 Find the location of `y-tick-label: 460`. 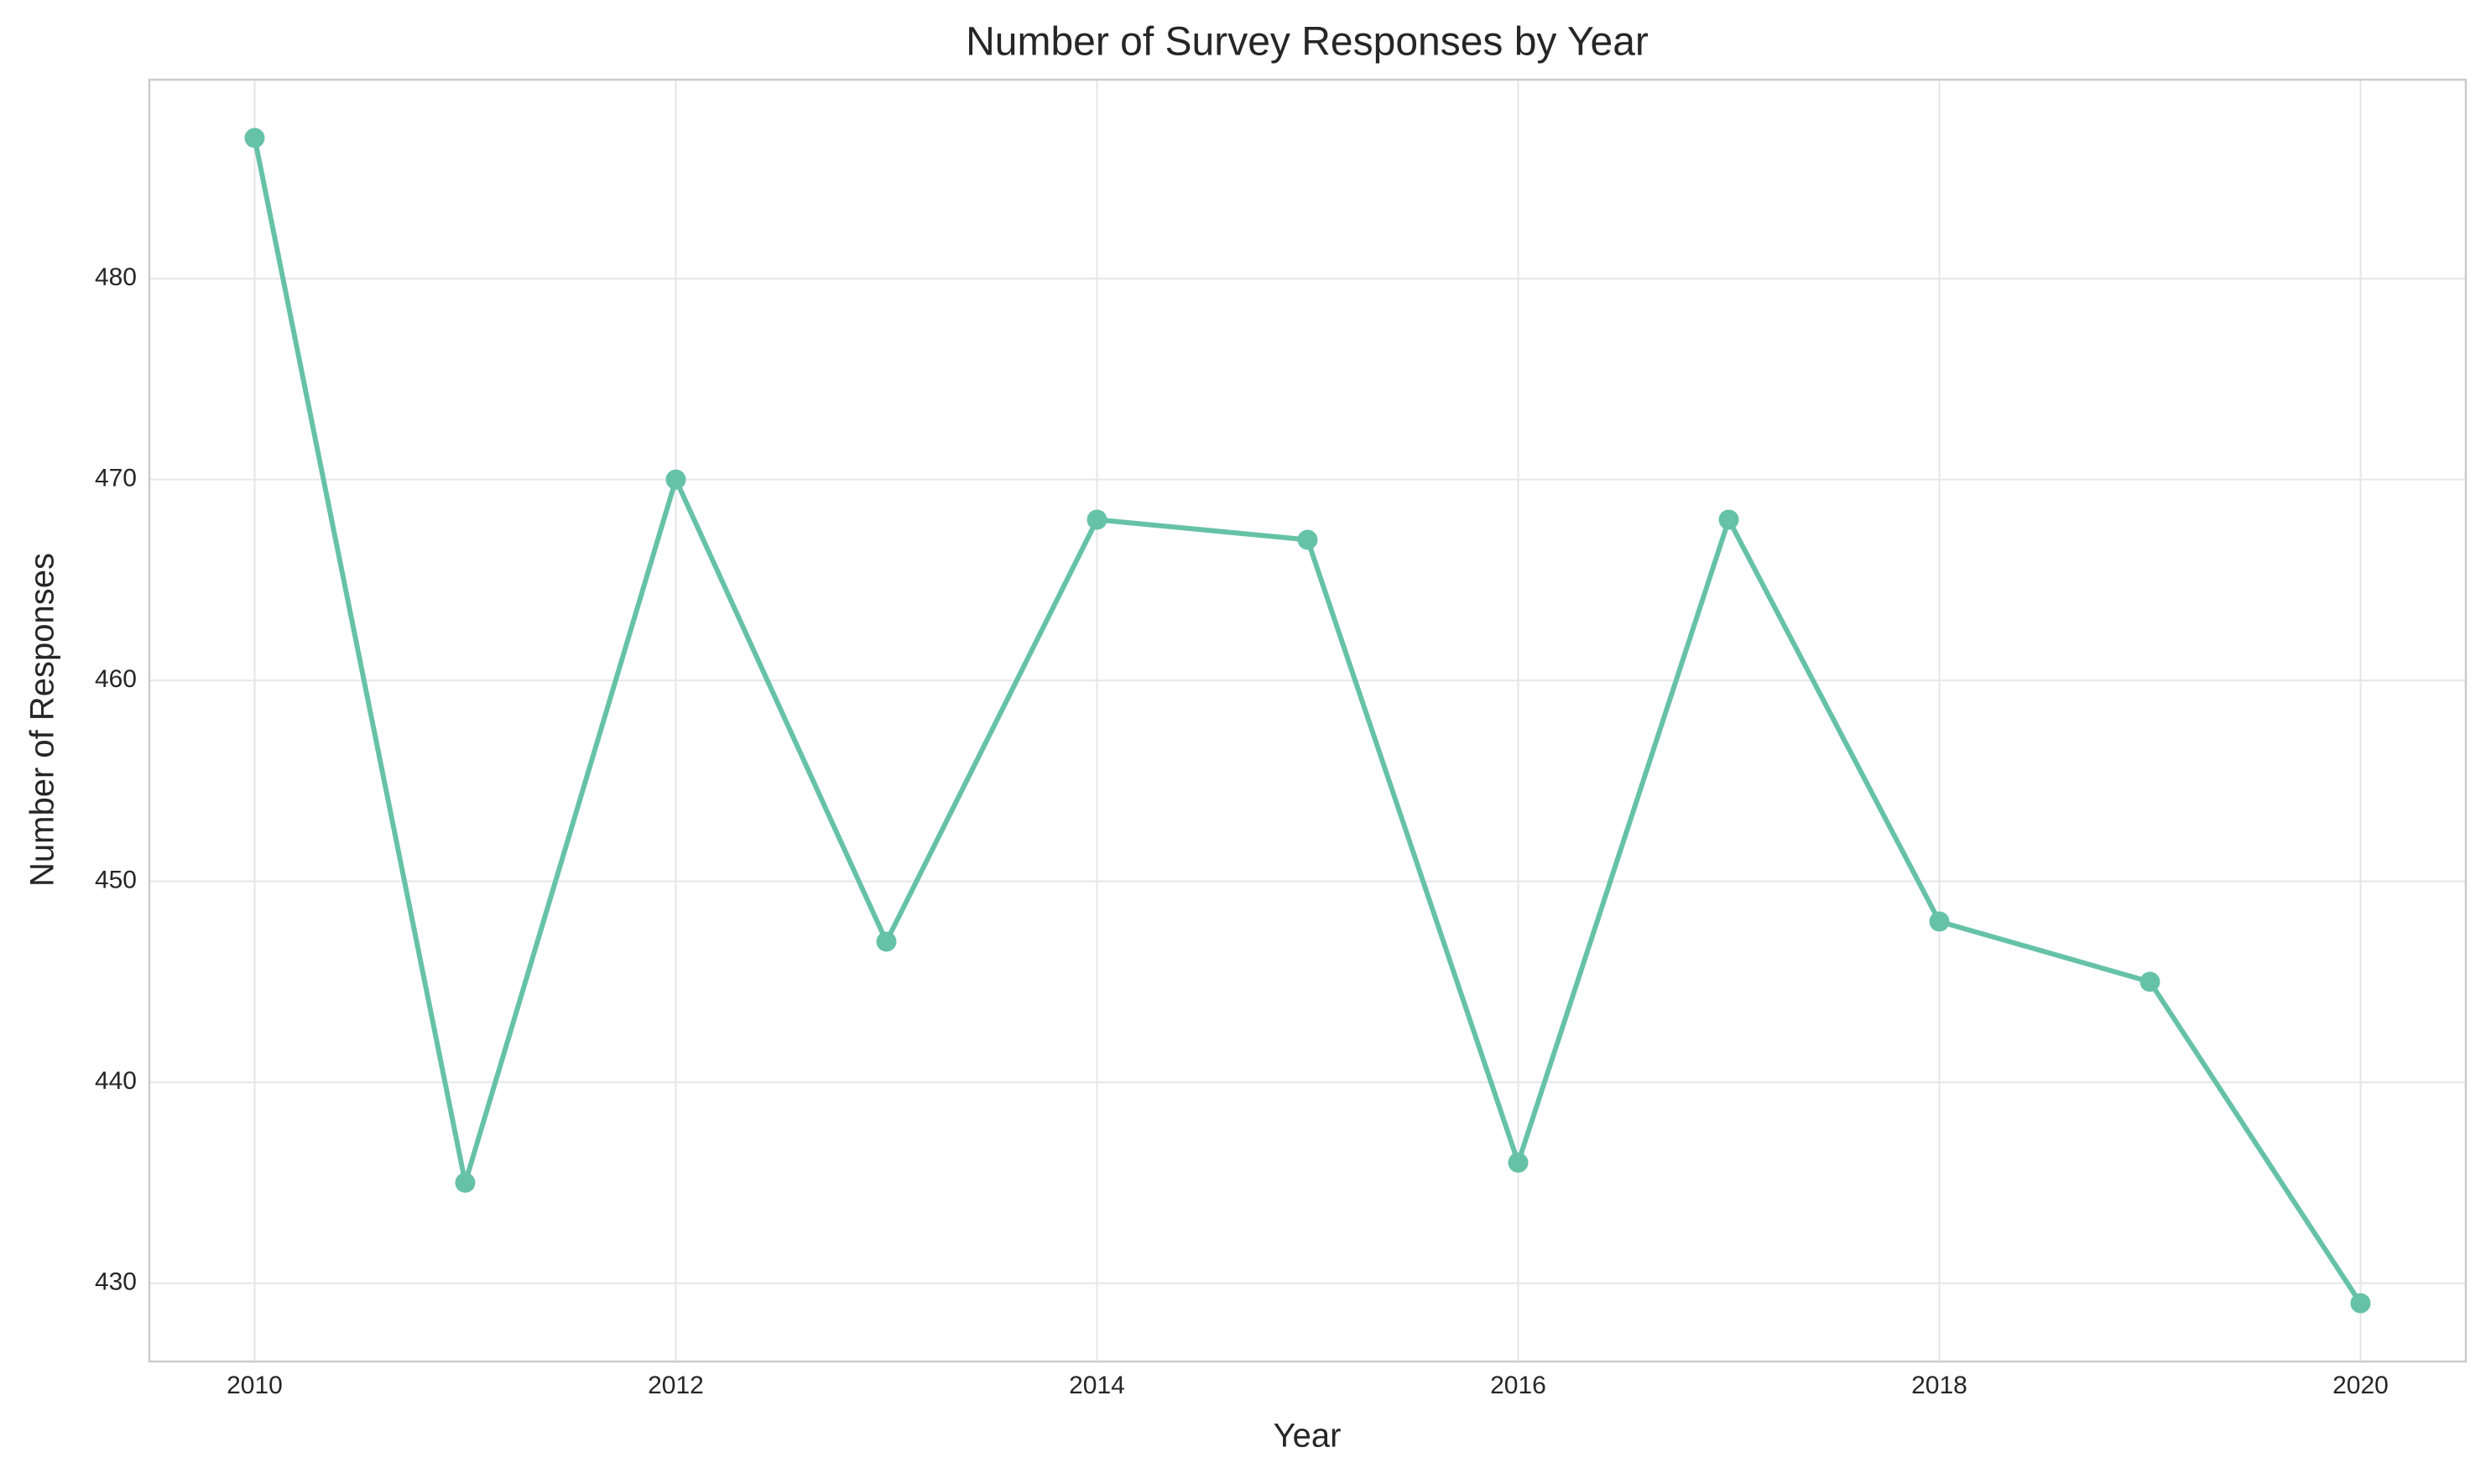

y-tick-label: 460 is located at coordinates (116, 679).